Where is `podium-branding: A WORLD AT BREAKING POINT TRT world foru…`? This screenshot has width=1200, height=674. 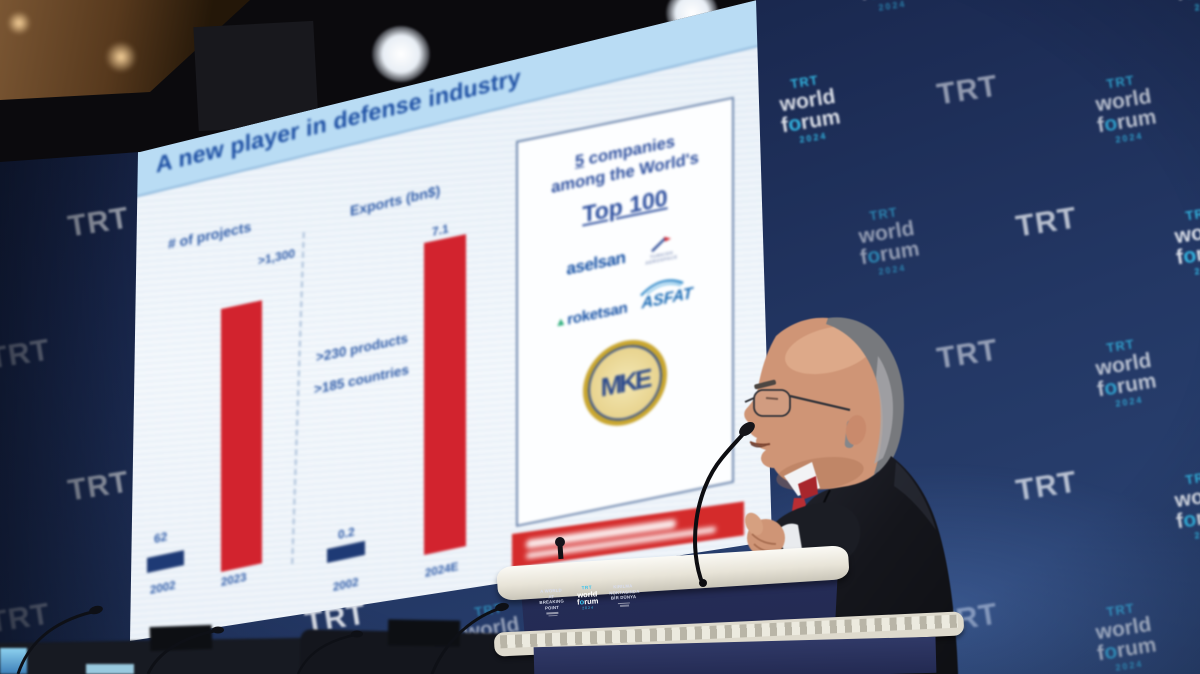 podium-branding: A WORLD AT BREAKING POINT TRT world foru… is located at coordinates (588, 606).